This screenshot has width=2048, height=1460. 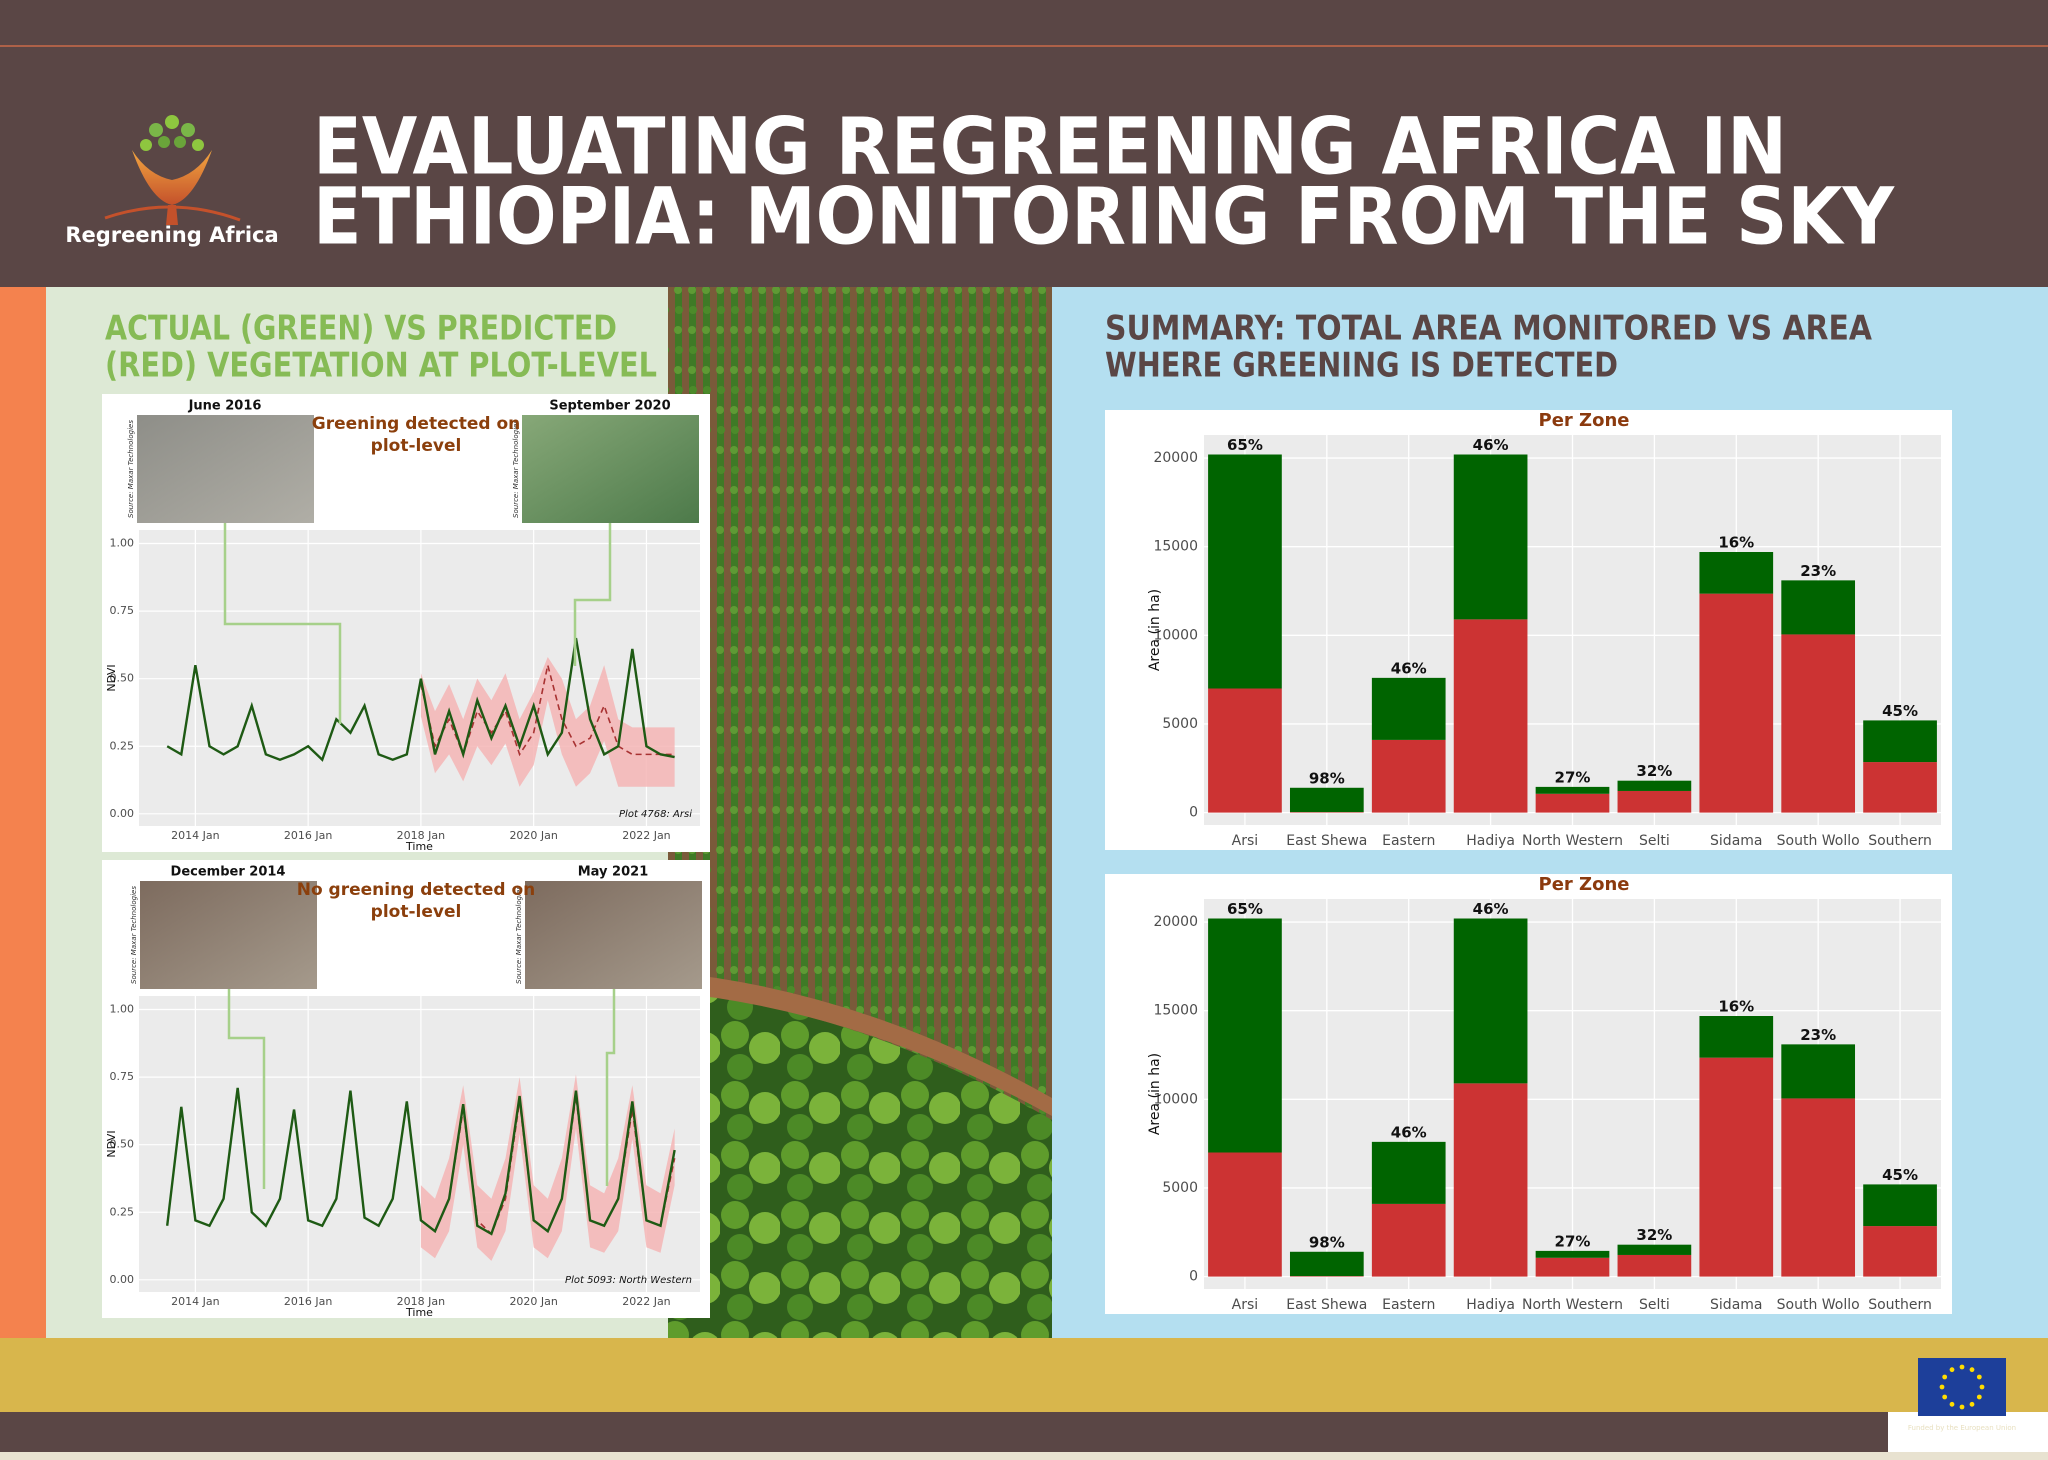 What do you see at coordinates (646, 1301) in the screenshot?
I see `x-tick-label: 2022 Jan` at bounding box center [646, 1301].